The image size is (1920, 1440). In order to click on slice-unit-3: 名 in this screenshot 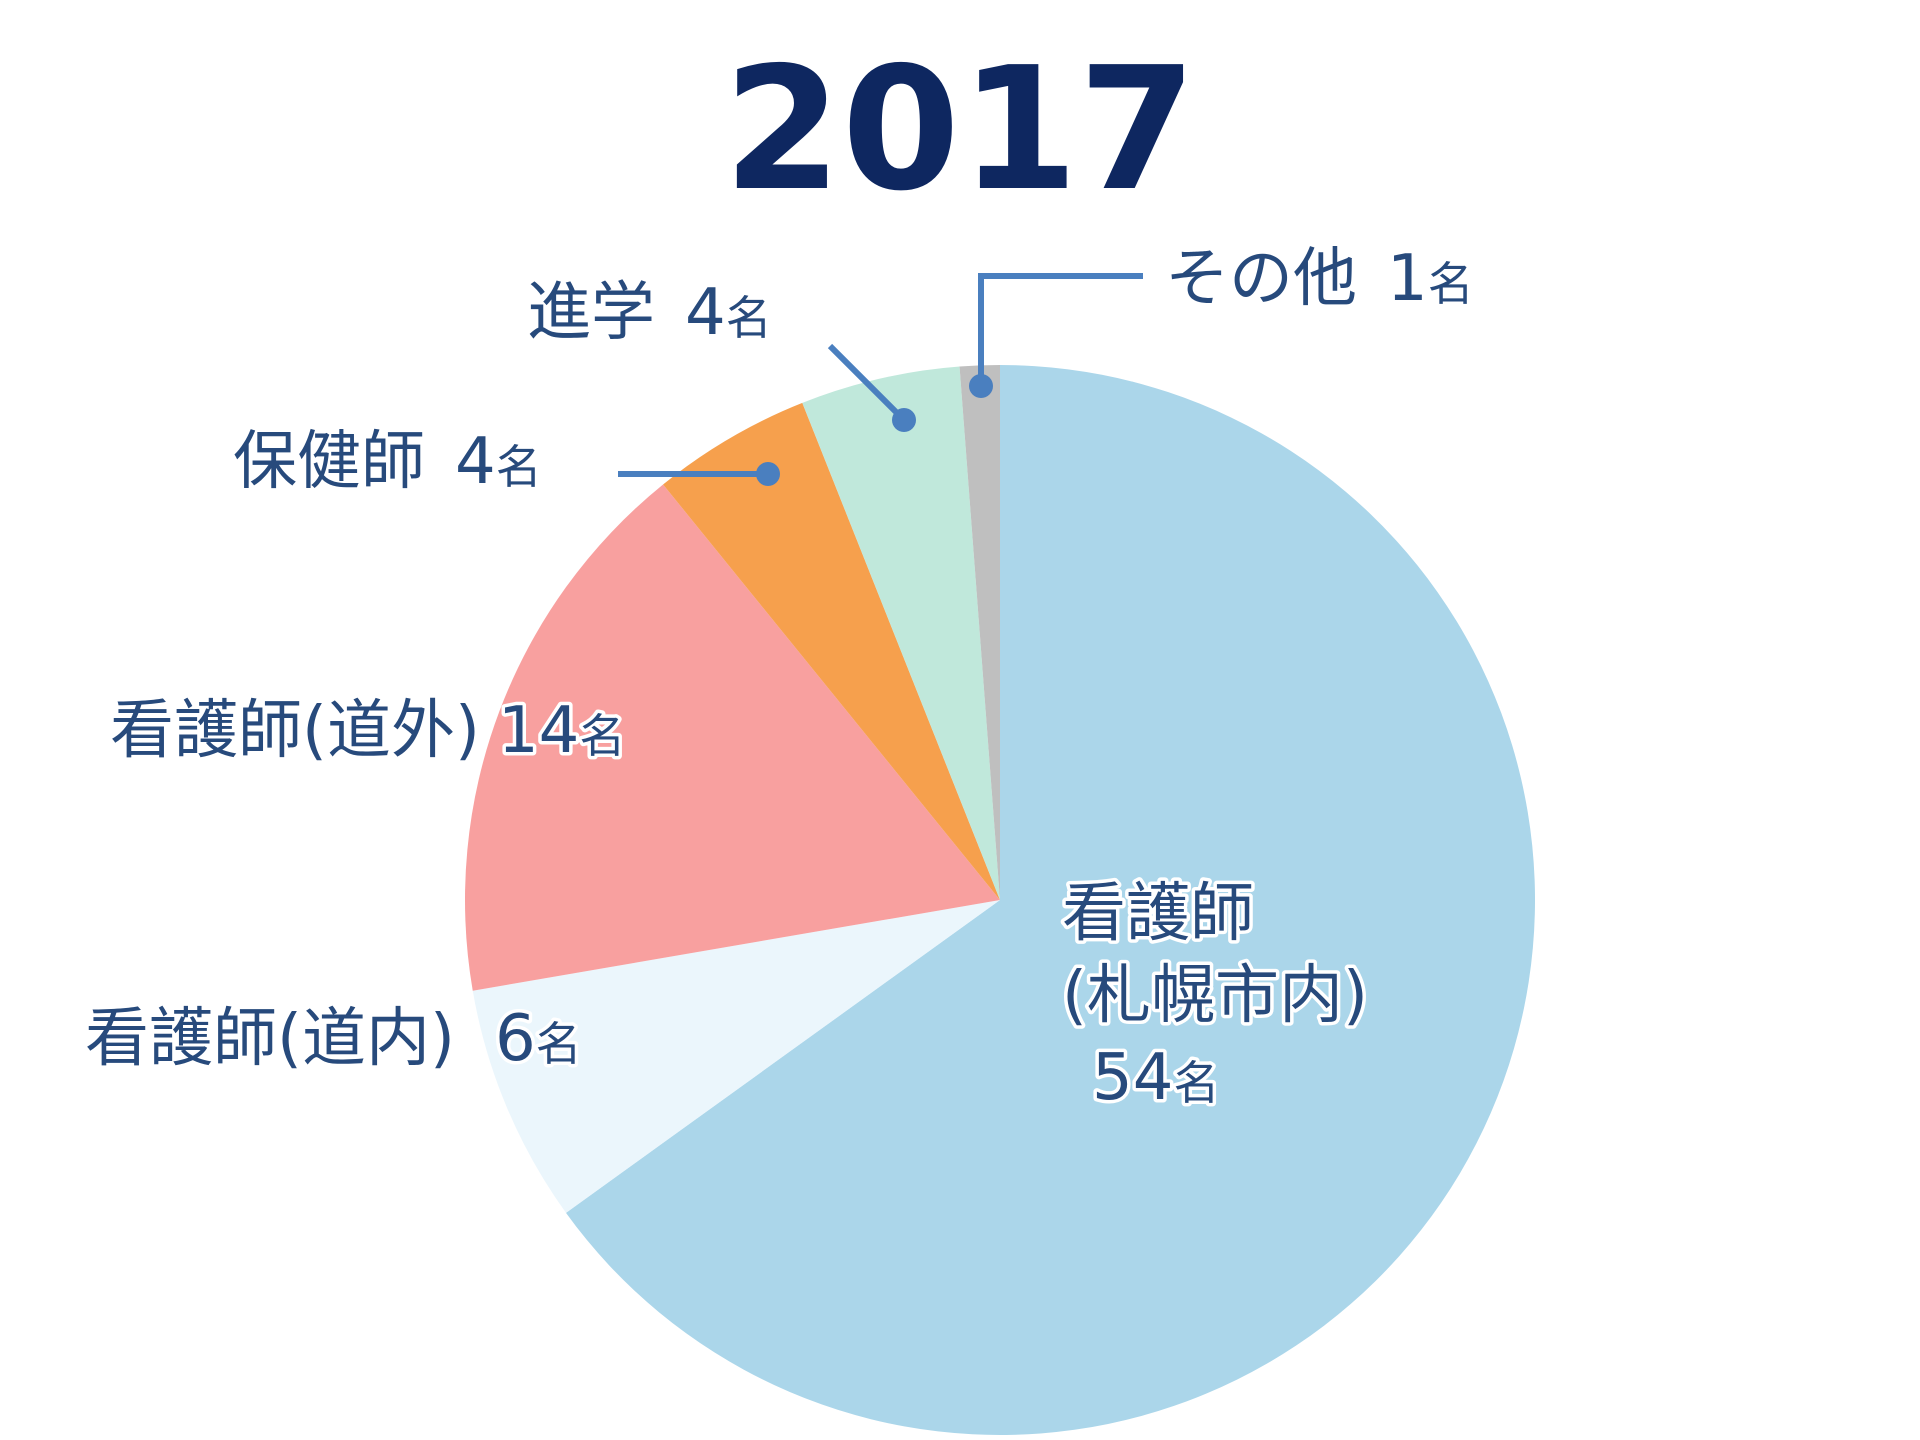, I will do `click(602, 736)`.